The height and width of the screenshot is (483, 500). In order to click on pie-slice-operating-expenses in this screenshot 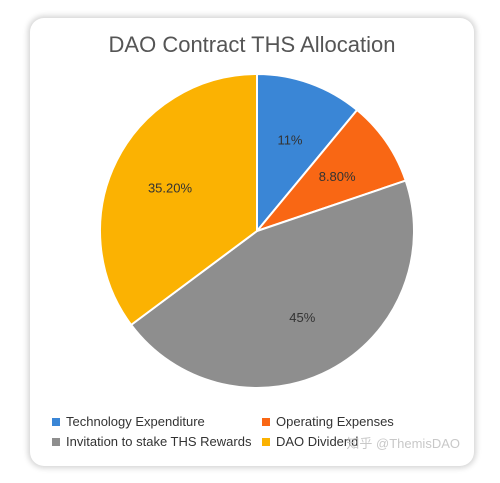, I will do `click(330, 171)`.